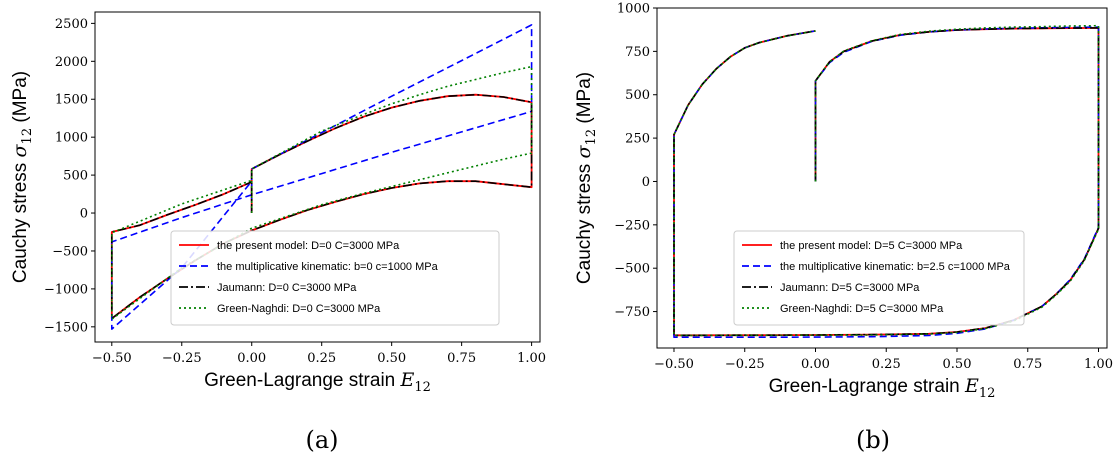  I want to click on y-tick-label: −1500, so click(66, 327).